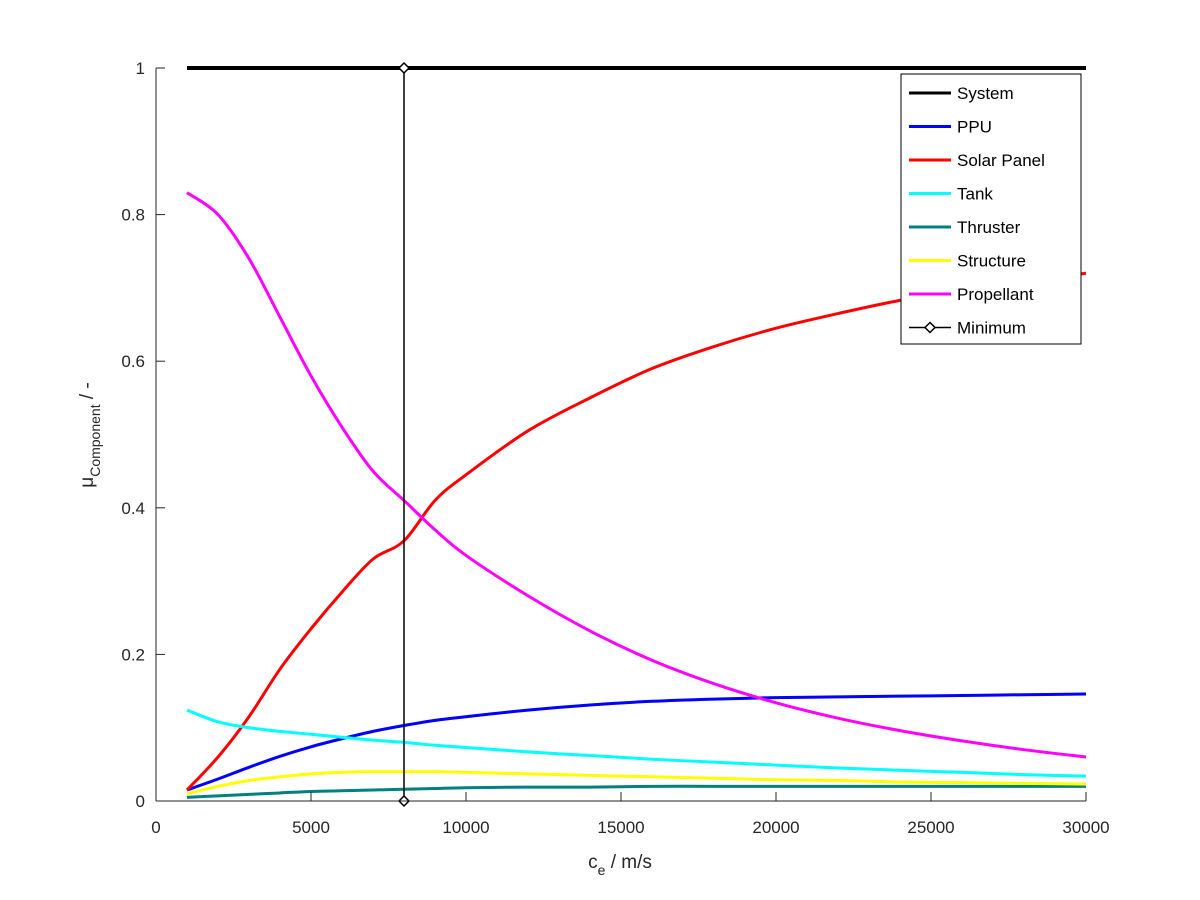  Describe the element at coordinates (133, 215) in the screenshot. I see `y-tick-label: 0.8` at that location.